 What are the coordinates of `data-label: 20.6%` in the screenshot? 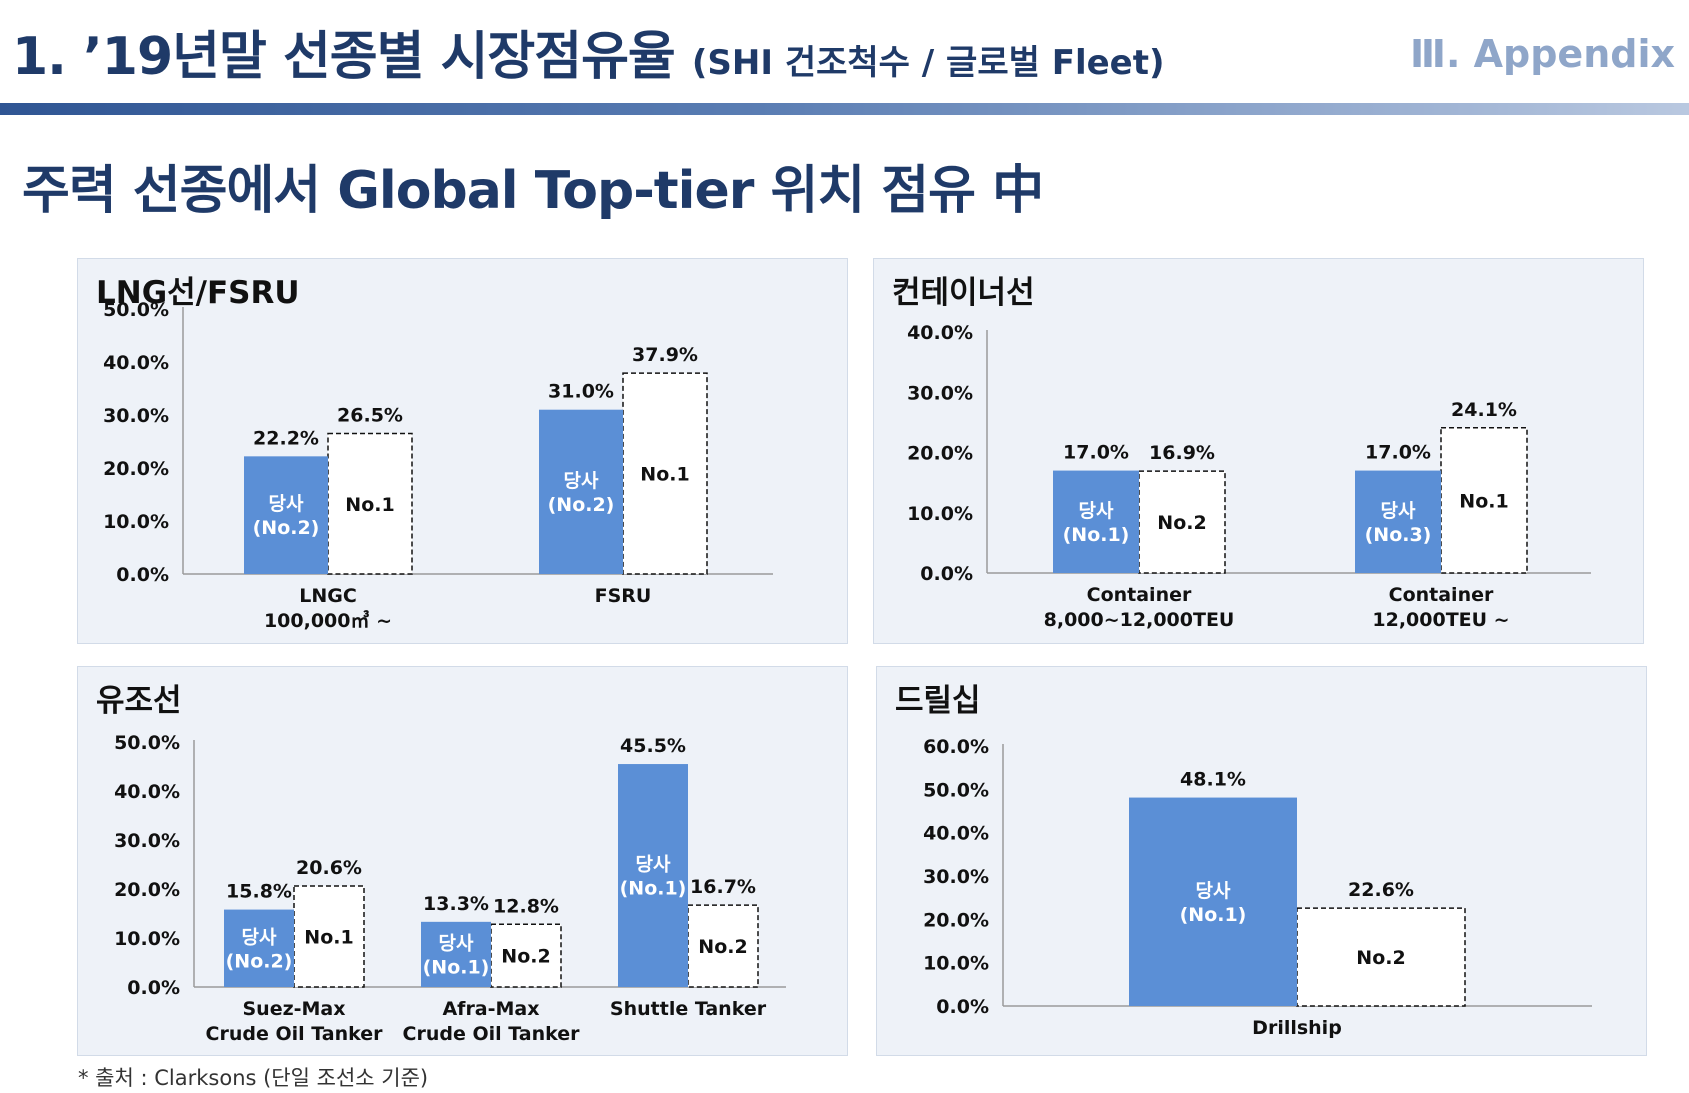 It's located at (329, 868).